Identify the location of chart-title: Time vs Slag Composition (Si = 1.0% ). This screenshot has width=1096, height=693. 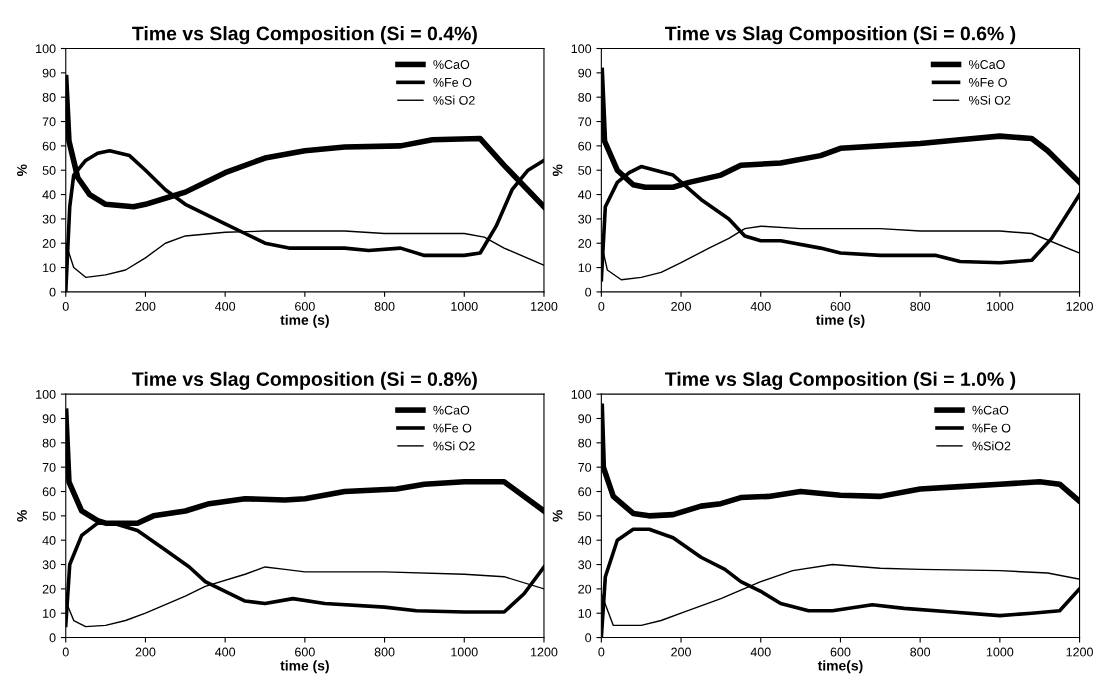
(840, 380).